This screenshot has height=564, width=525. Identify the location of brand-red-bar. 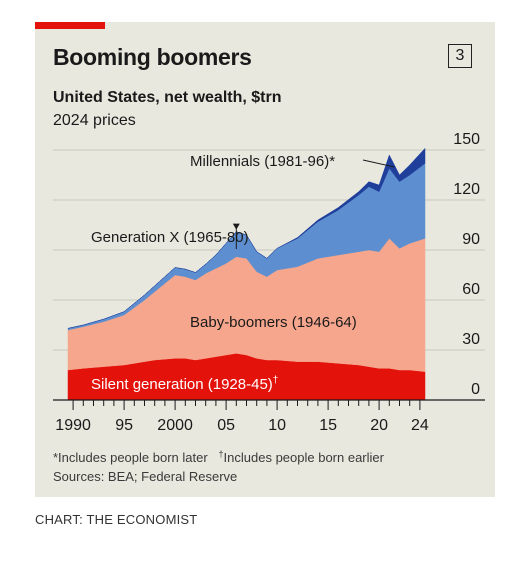
(70, 25).